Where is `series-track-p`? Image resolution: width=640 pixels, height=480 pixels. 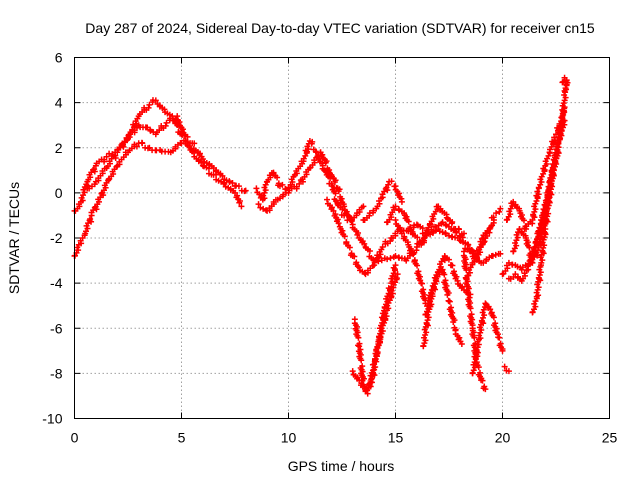
series-track-p is located at coordinates (478, 253).